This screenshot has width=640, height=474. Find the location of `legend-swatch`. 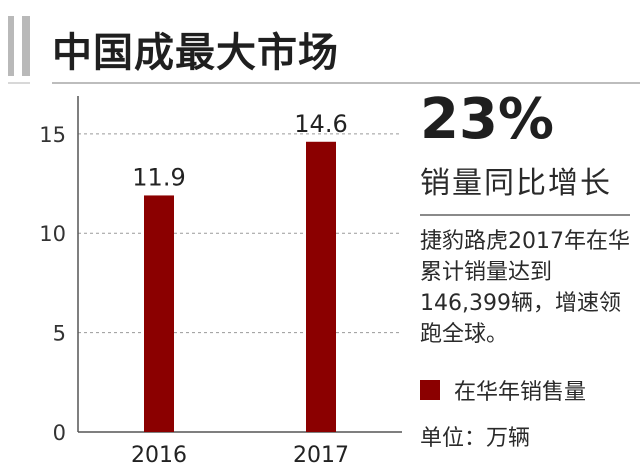

legend-swatch is located at coordinates (430, 390).